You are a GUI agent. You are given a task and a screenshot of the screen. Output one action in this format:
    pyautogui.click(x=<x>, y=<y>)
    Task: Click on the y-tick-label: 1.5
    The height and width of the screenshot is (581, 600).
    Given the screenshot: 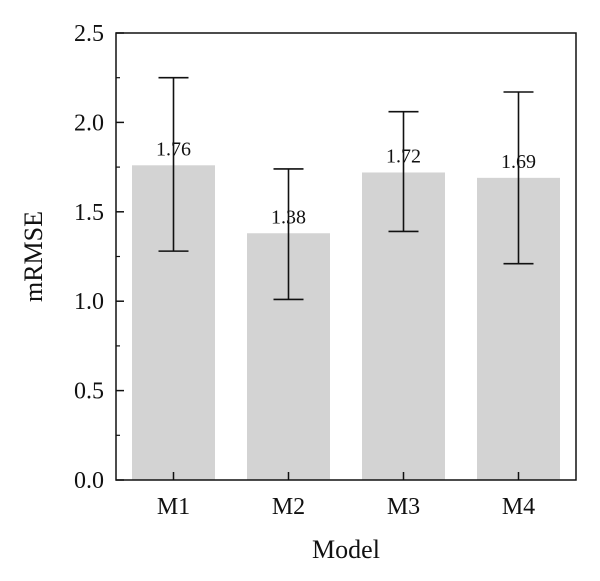 What is the action you would take?
    pyautogui.click(x=89, y=213)
    